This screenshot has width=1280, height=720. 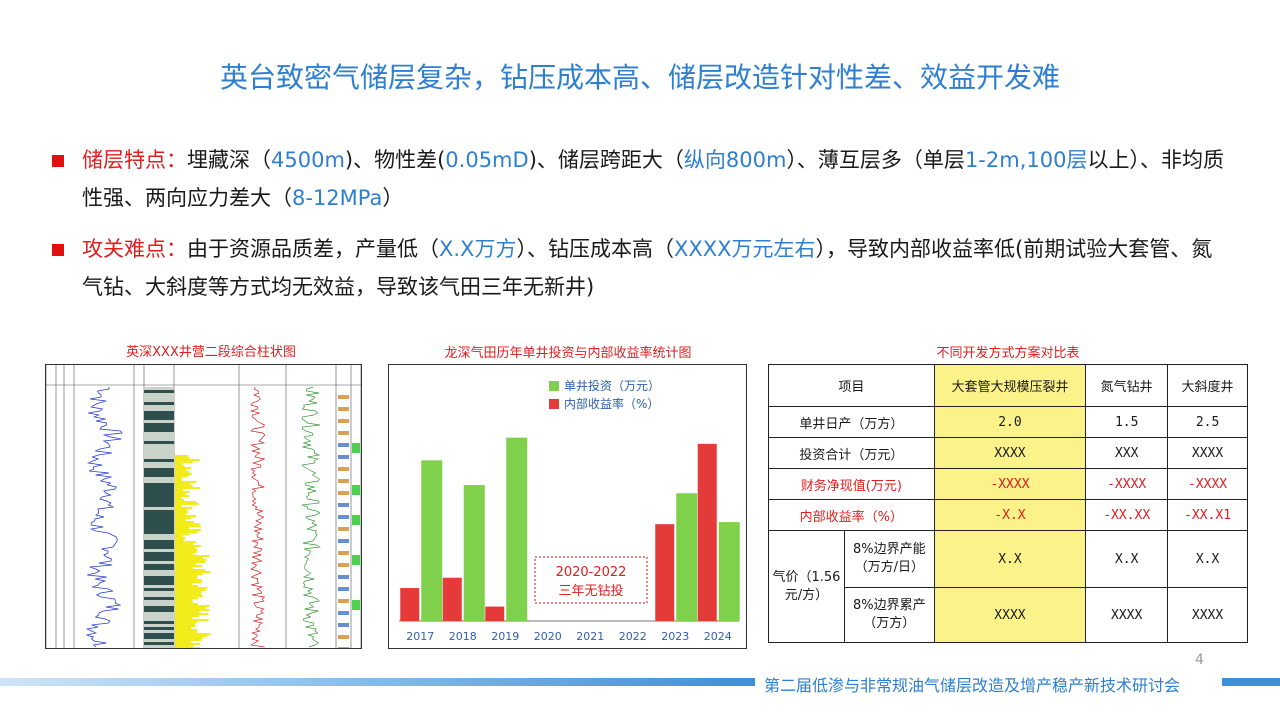 What do you see at coordinates (875, 160) in the screenshot?
I see `bullet-segment: ）、薄互层多（单层` at bounding box center [875, 160].